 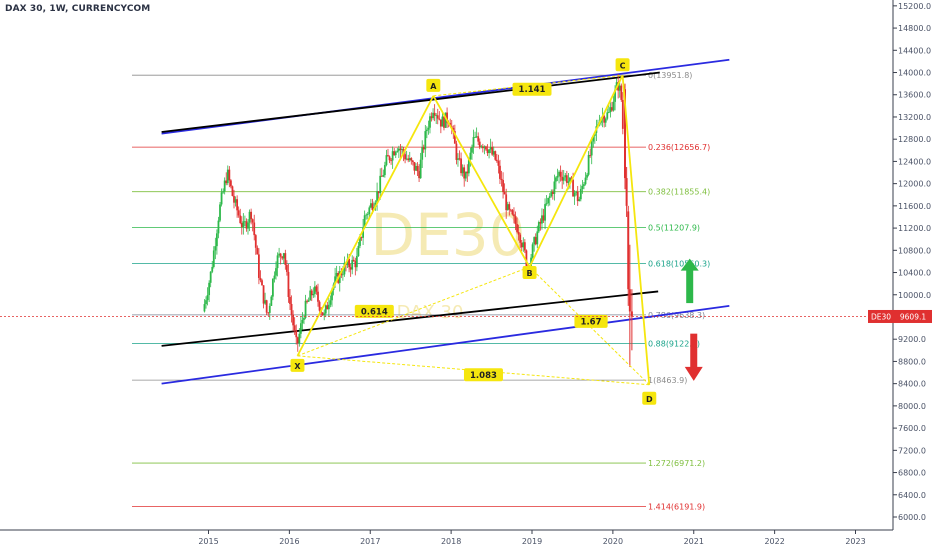 I want to click on y-tick-label: 15200.0, so click(x=914, y=6).